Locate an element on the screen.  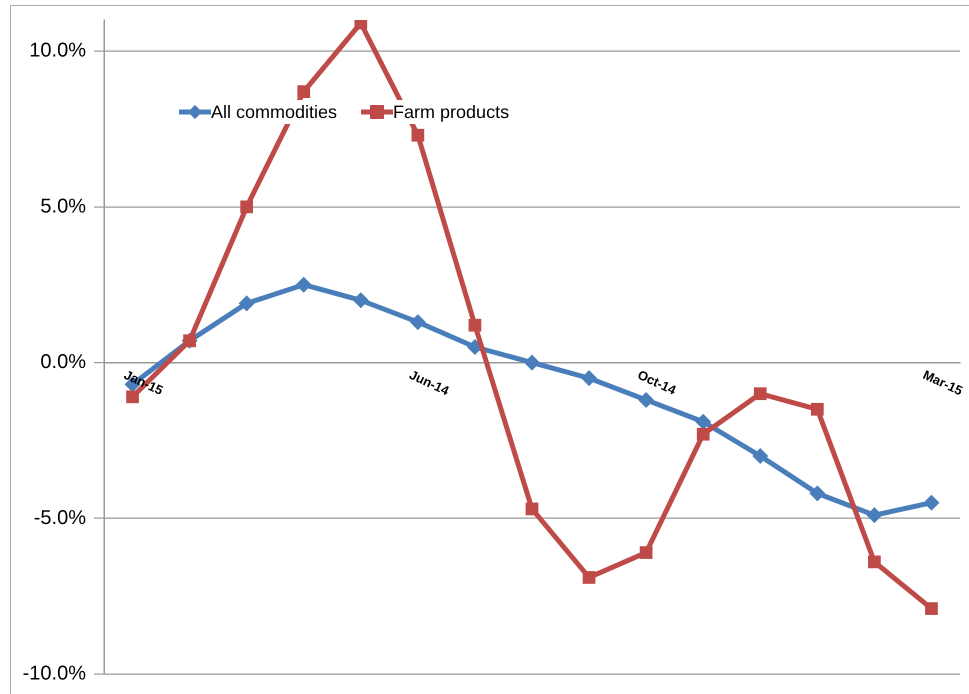
y-tick-label: -5.0% is located at coordinates (60, 517).